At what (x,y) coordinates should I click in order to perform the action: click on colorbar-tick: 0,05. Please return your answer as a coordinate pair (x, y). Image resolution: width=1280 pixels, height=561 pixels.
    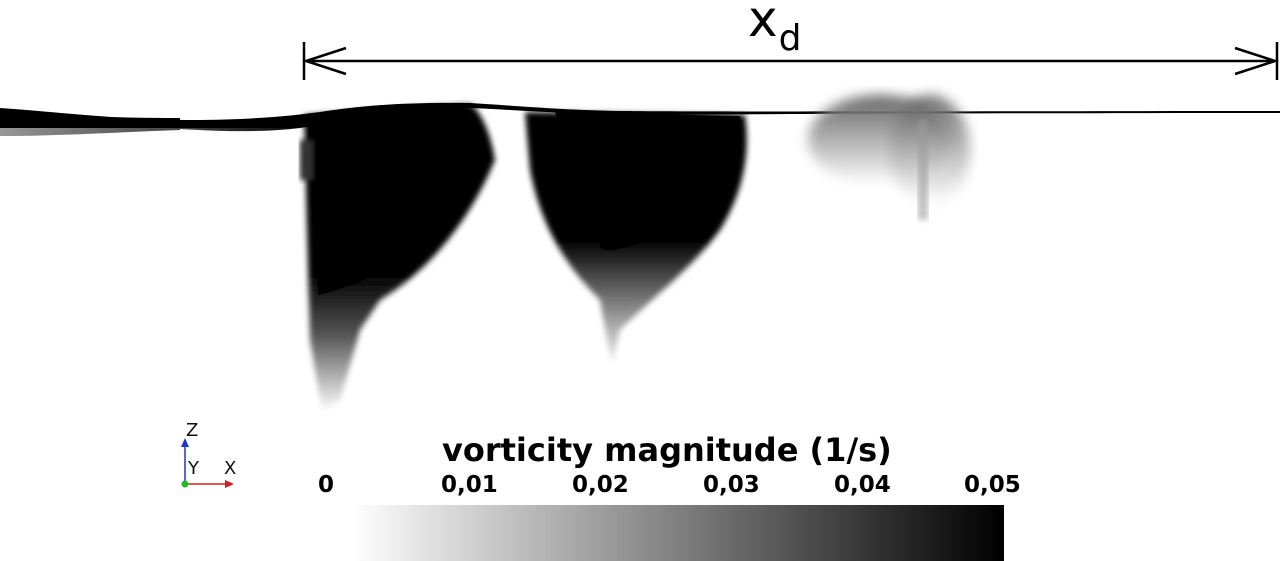
    Looking at the image, I should click on (992, 485).